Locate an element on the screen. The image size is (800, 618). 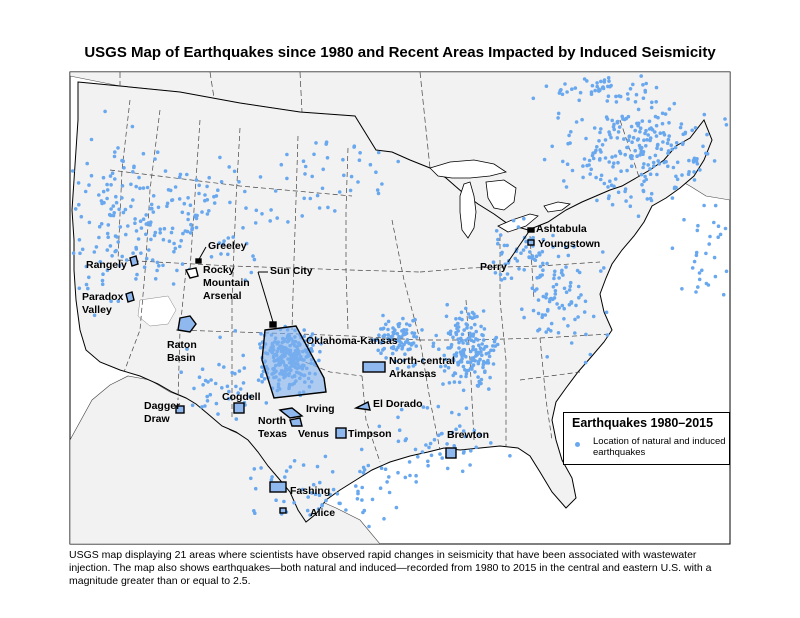
label-rocky-mountain: Rocky is located at coordinates (219, 270).